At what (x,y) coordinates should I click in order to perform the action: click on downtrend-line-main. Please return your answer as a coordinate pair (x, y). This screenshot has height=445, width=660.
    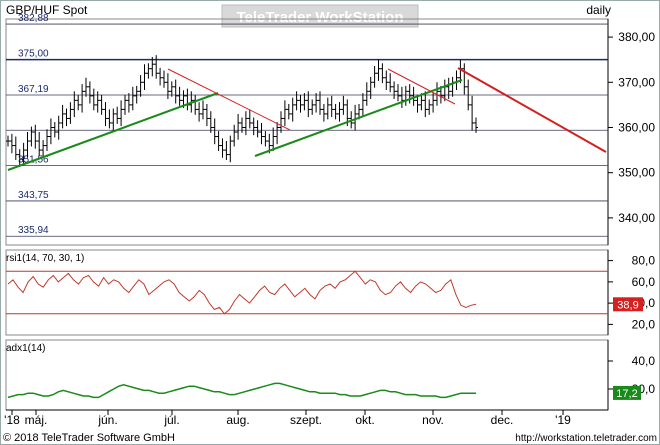
    Looking at the image, I should click on (532, 110).